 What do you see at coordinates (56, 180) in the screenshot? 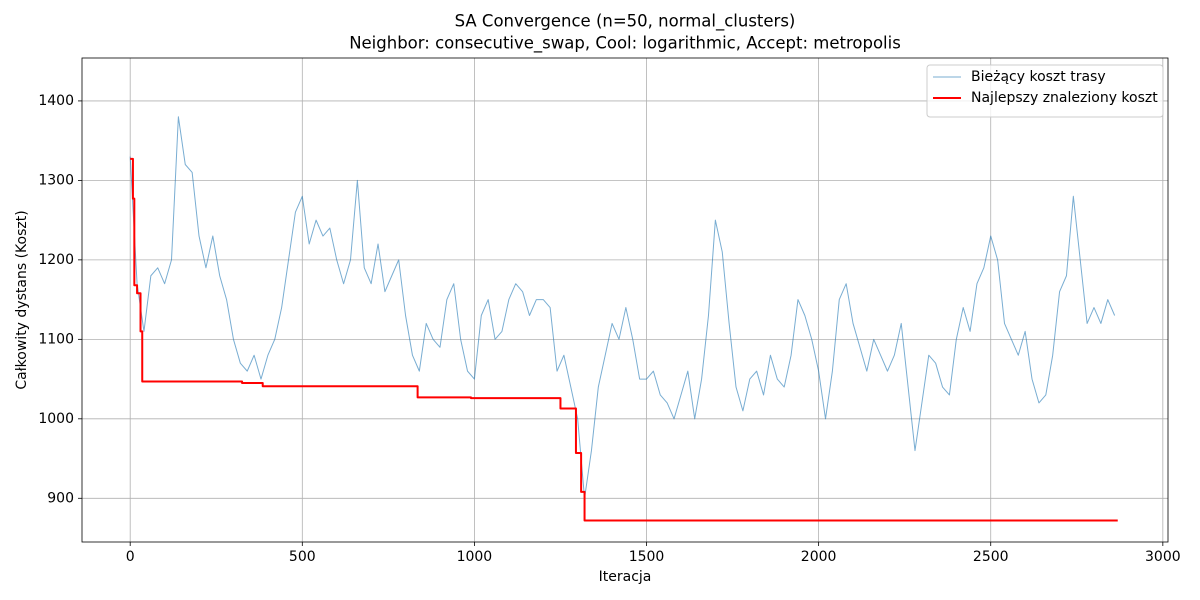
I see `y-tick-label: 1300` at bounding box center [56, 180].